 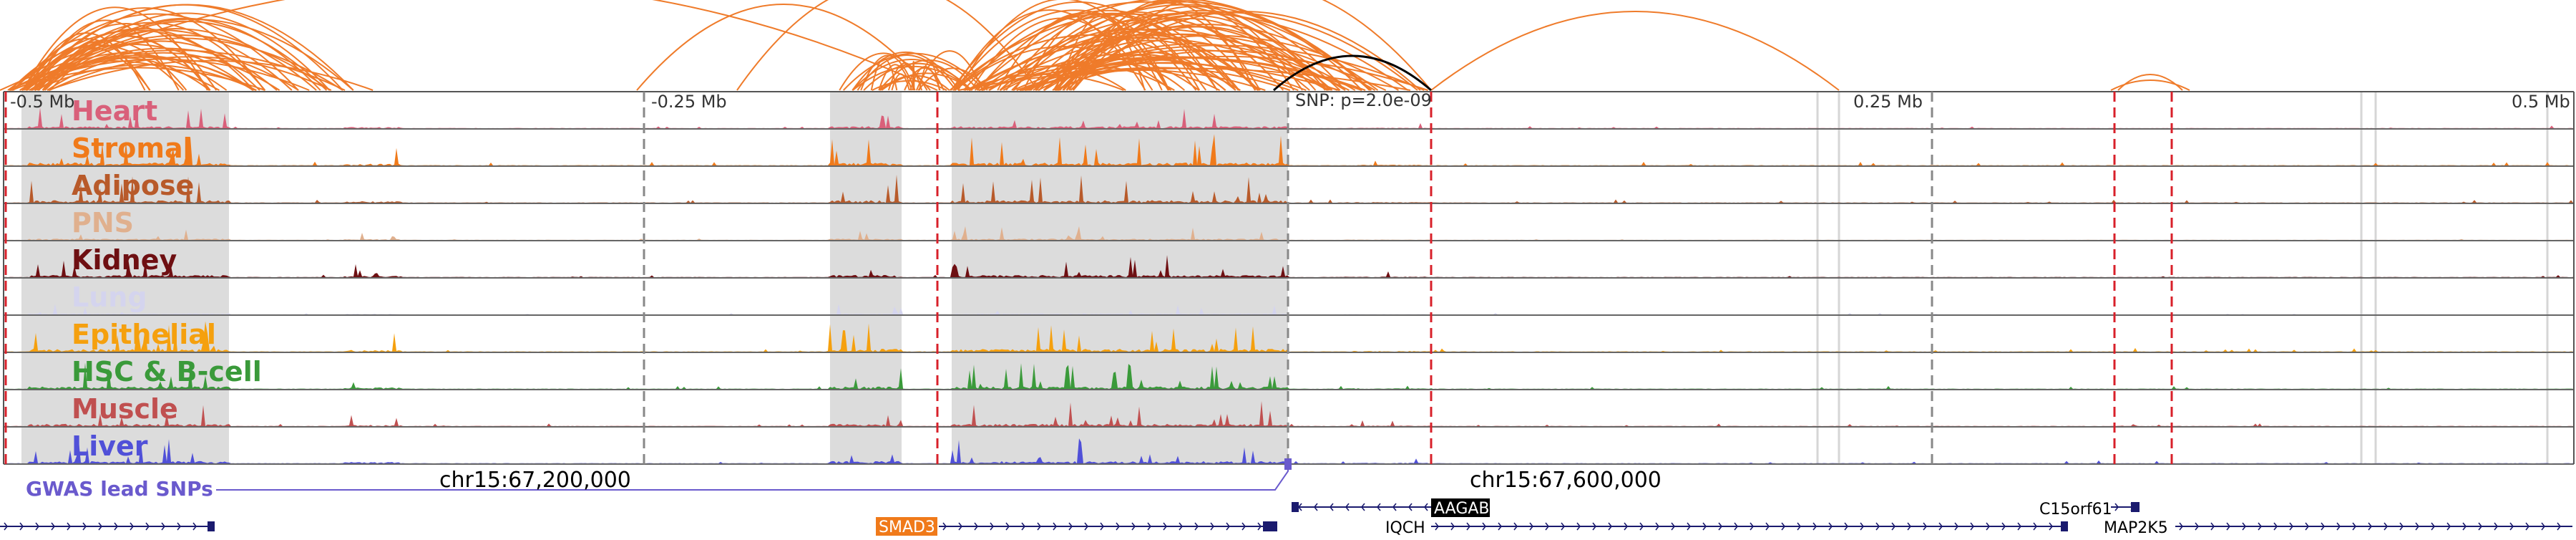 I want to click on track-label-hsc-bcell: HSC & B-cell, so click(x=167, y=371).